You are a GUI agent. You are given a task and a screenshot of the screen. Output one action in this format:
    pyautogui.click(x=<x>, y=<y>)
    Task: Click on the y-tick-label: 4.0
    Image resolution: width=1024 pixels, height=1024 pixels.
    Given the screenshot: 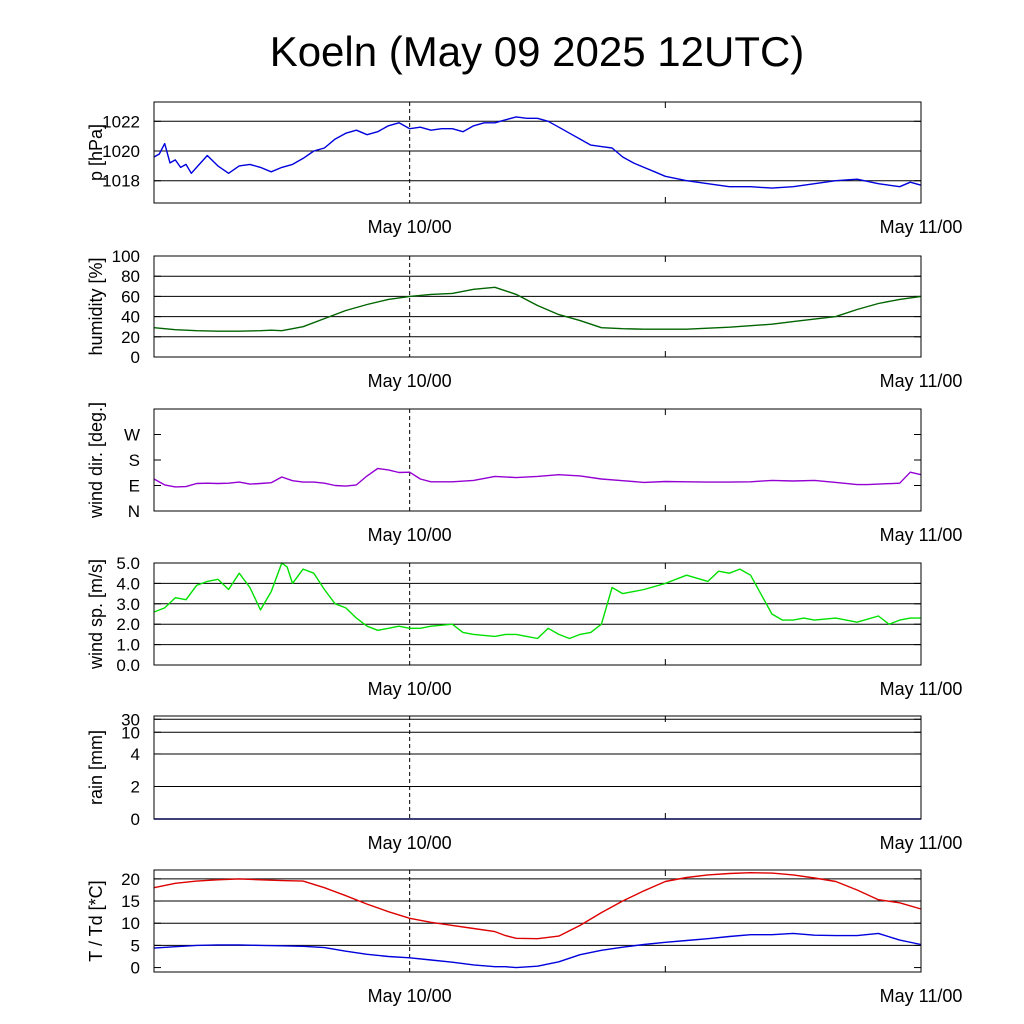 What is the action you would take?
    pyautogui.click(x=128, y=583)
    